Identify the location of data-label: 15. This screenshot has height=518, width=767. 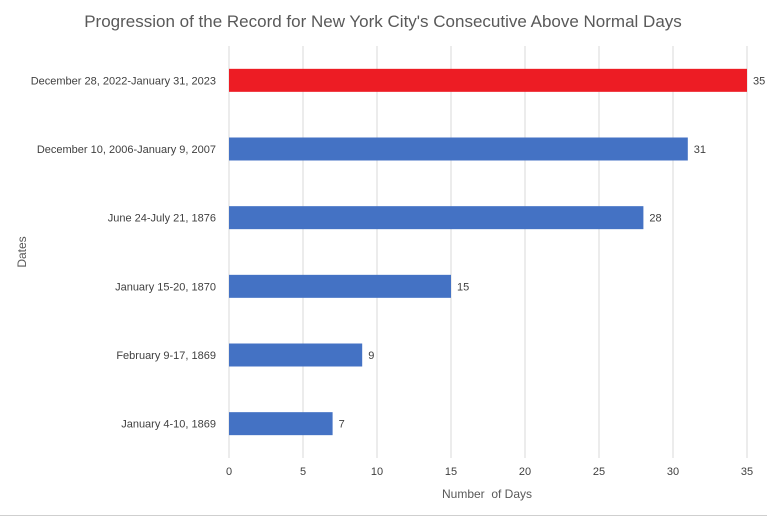
(463, 287).